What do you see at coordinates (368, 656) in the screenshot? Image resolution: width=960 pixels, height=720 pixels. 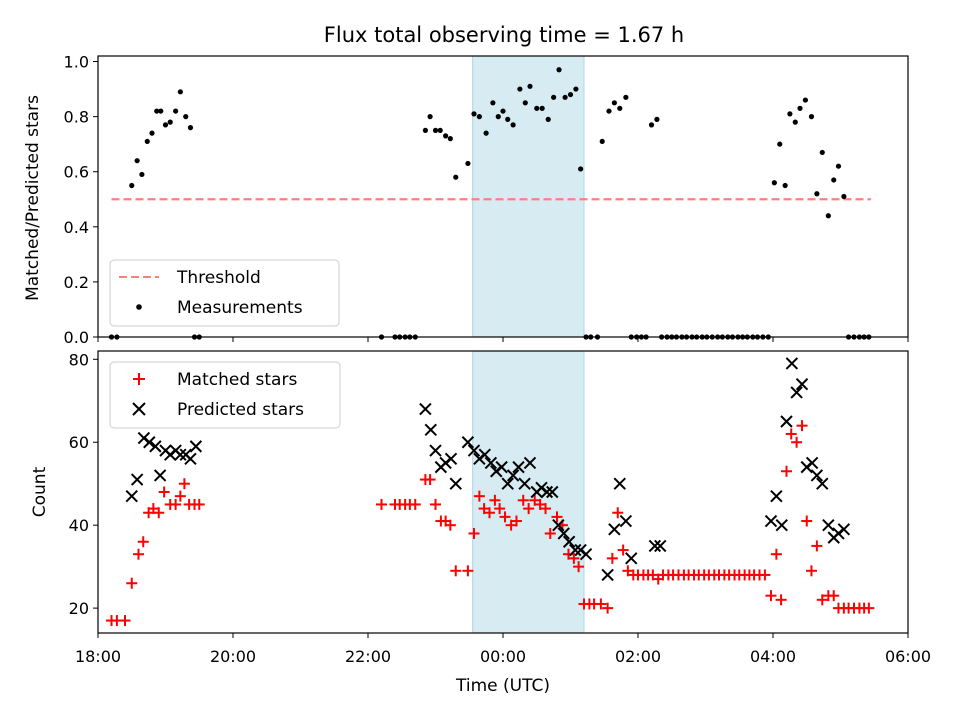 I see `x-tick-label: 22:00` at bounding box center [368, 656].